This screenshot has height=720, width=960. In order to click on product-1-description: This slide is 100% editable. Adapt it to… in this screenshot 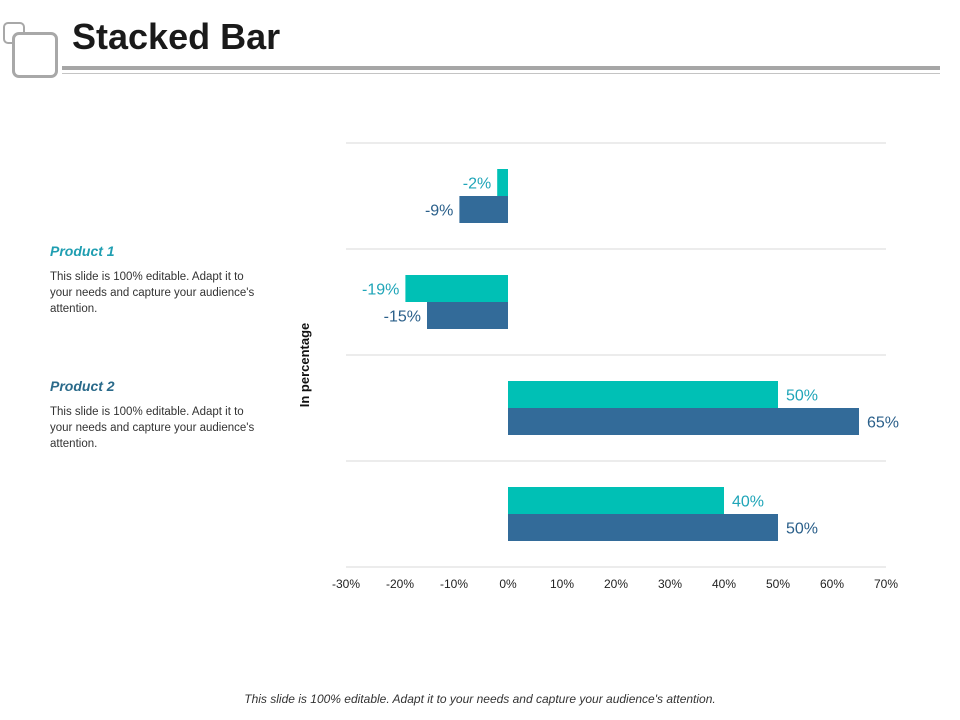, I will do `click(152, 293)`.